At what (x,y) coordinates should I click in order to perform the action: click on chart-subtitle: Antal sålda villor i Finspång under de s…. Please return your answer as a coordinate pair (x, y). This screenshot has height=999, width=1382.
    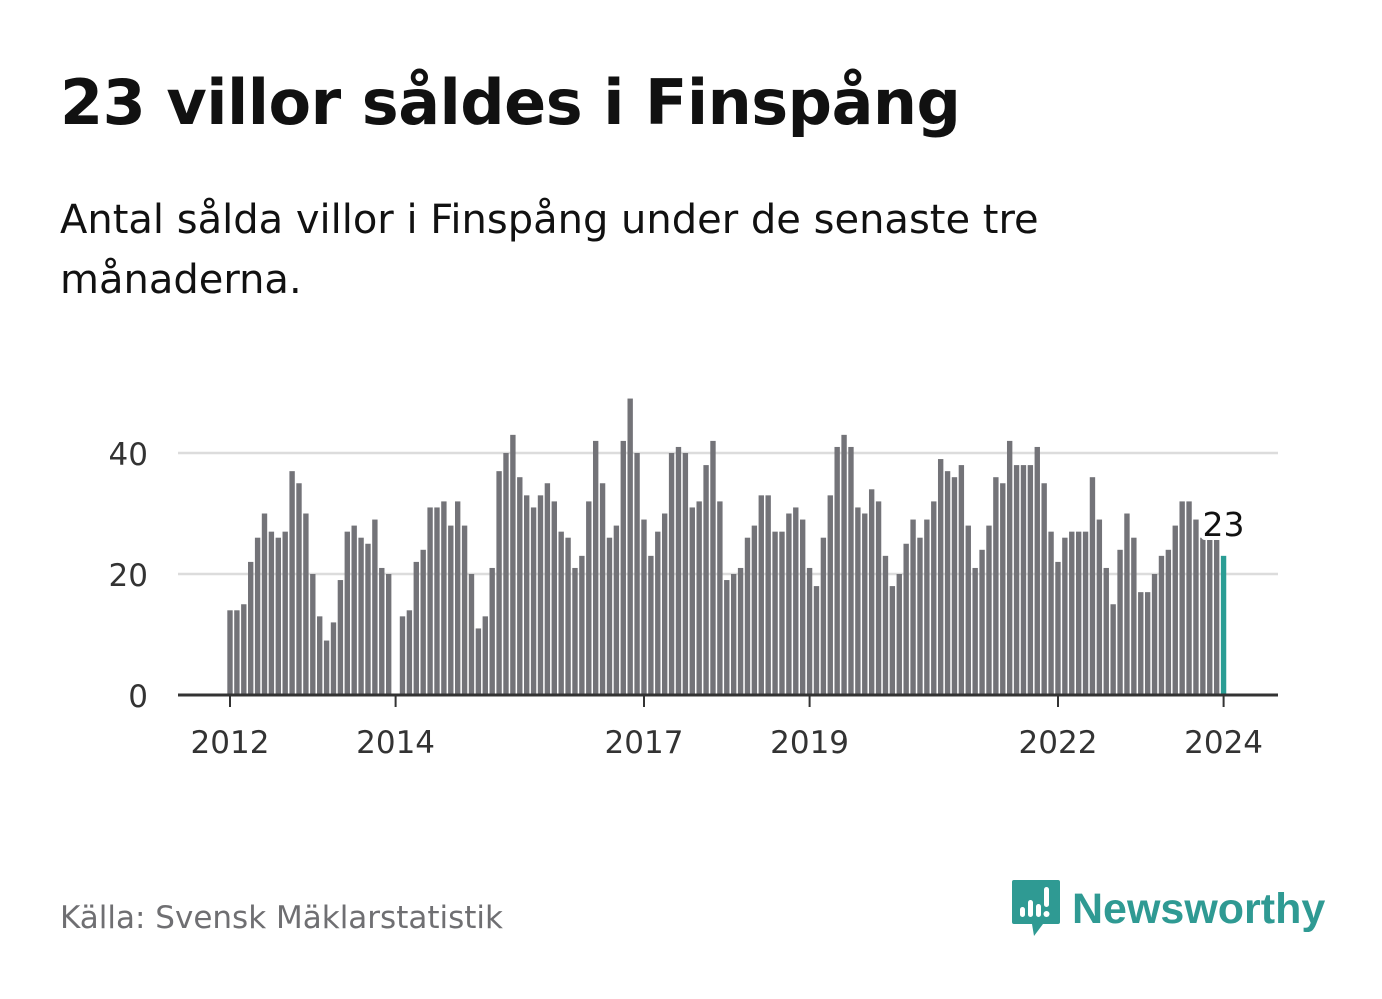
    Looking at the image, I should click on (549, 250).